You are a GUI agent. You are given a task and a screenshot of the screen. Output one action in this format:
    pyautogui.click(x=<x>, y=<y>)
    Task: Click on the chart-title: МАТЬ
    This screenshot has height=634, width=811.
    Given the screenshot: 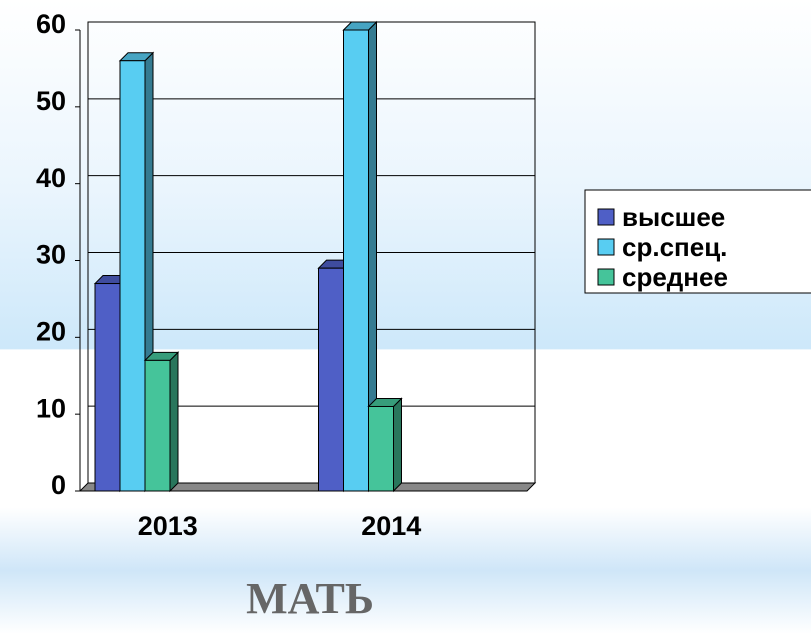 What is the action you would take?
    pyautogui.click(x=310, y=598)
    